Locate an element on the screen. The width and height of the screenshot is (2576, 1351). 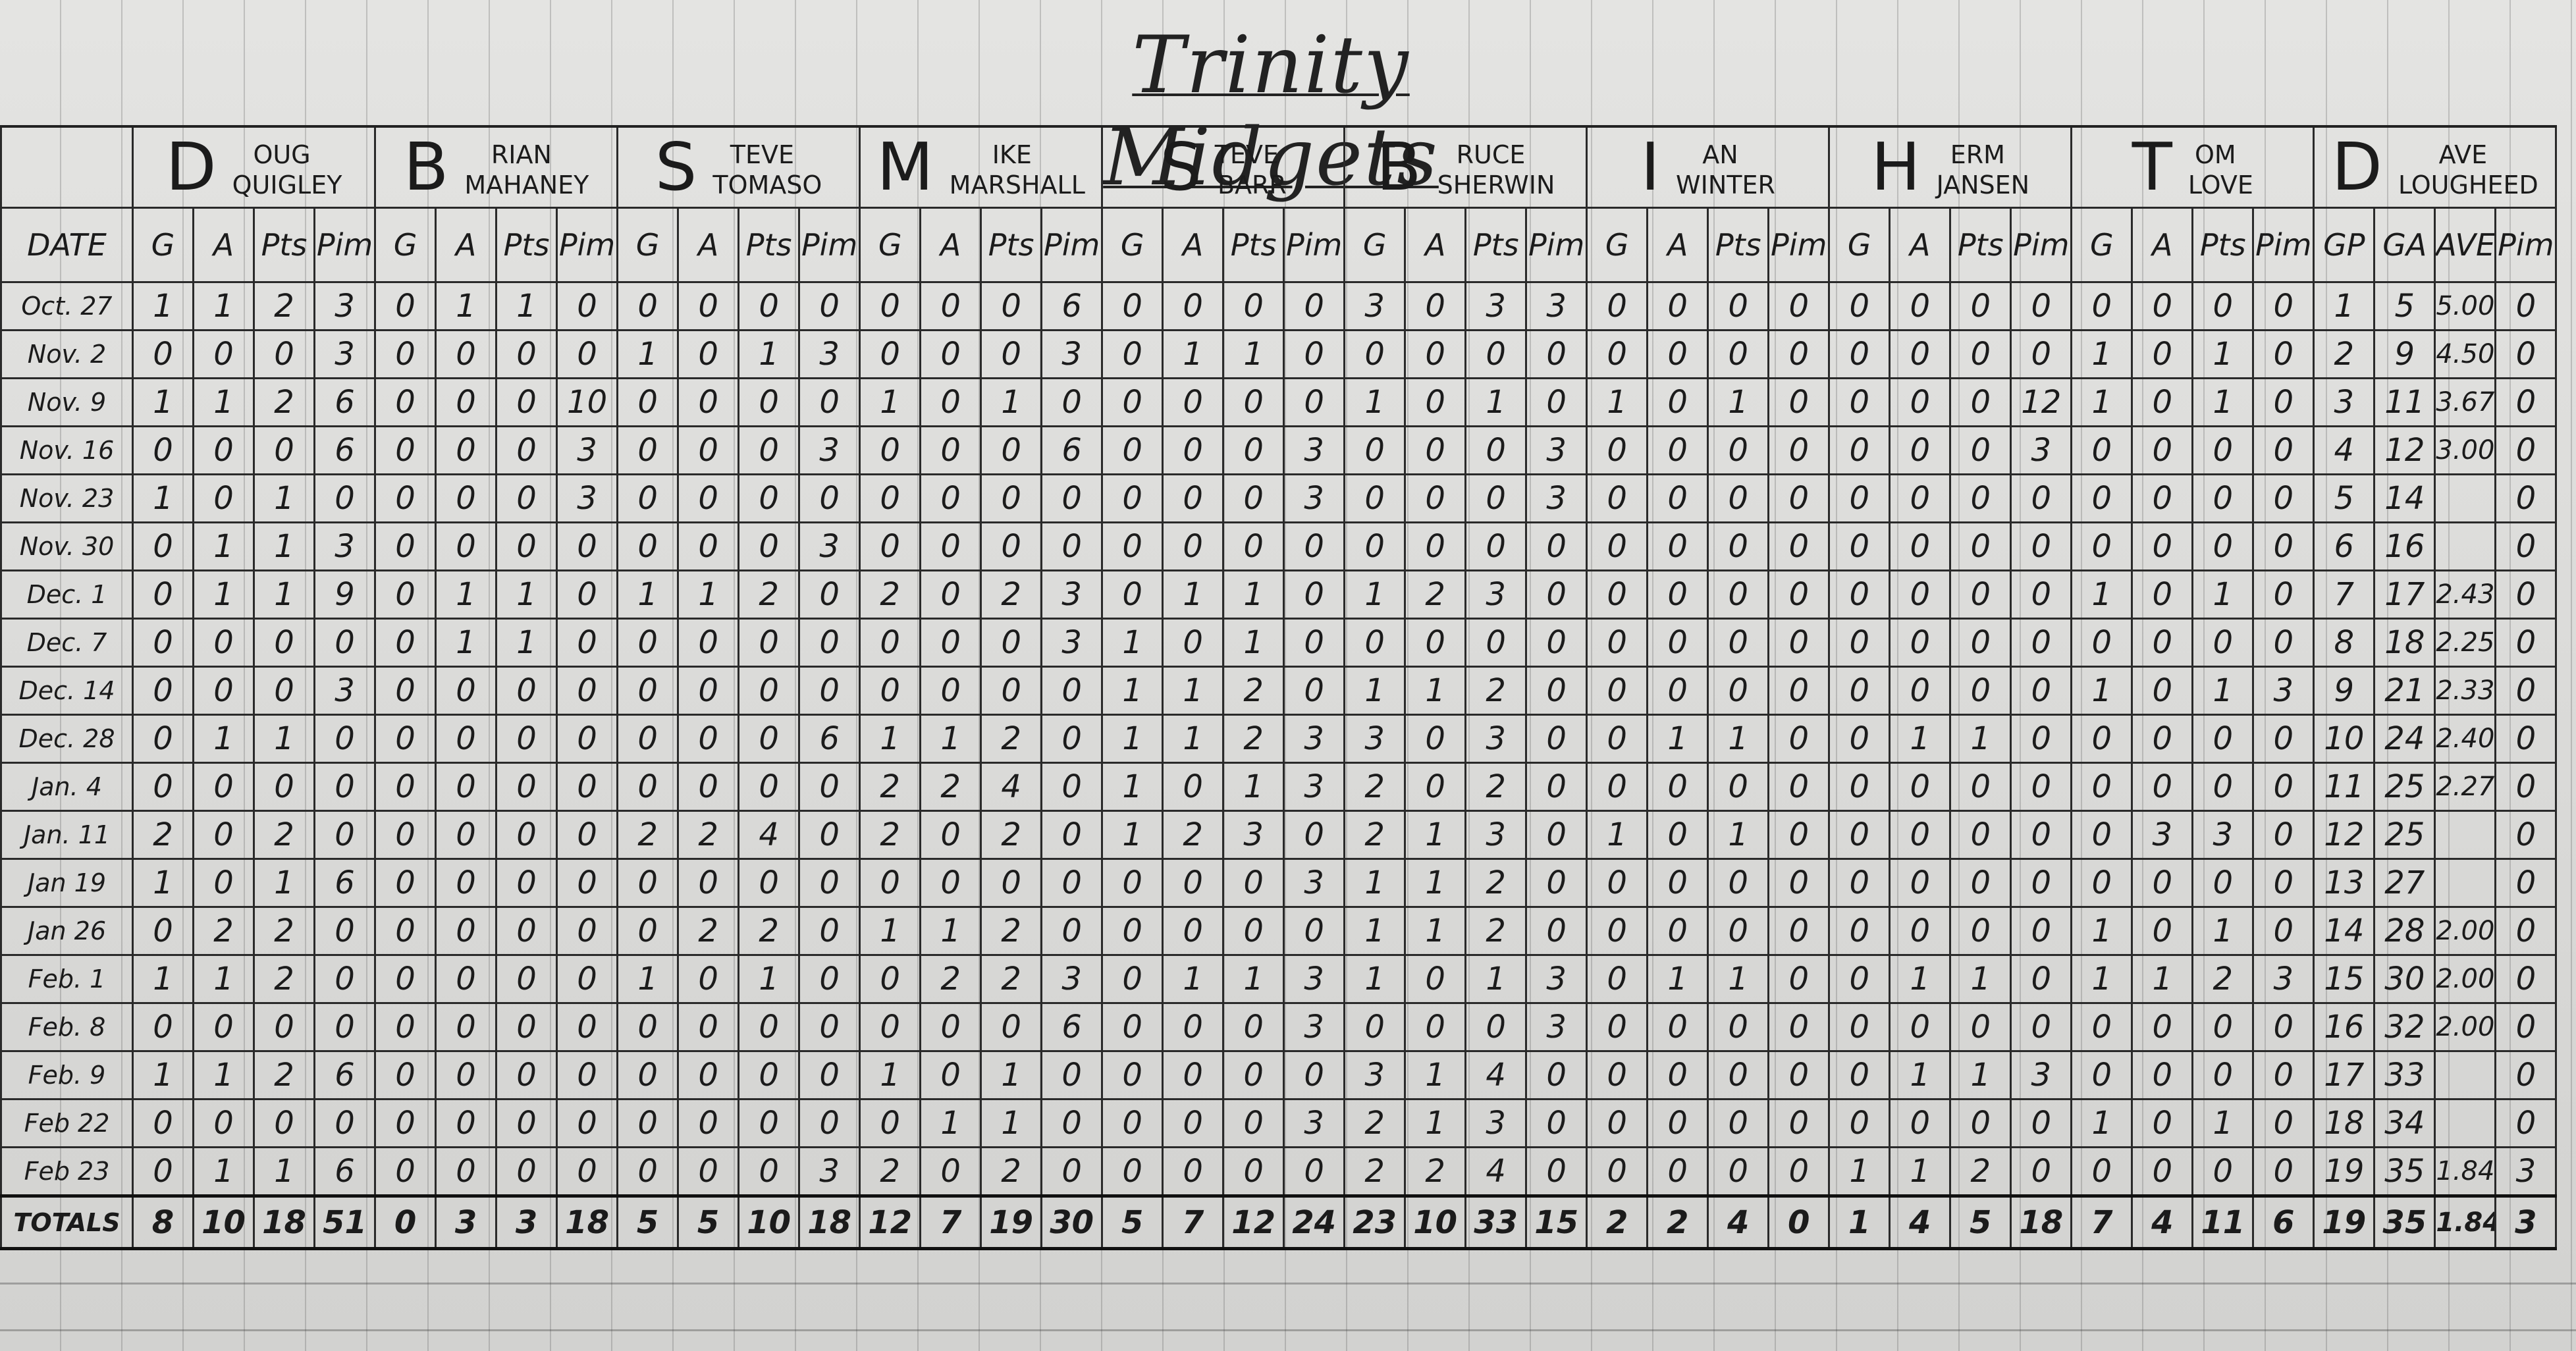
stat-a: 2 is located at coordinates (223, 931).